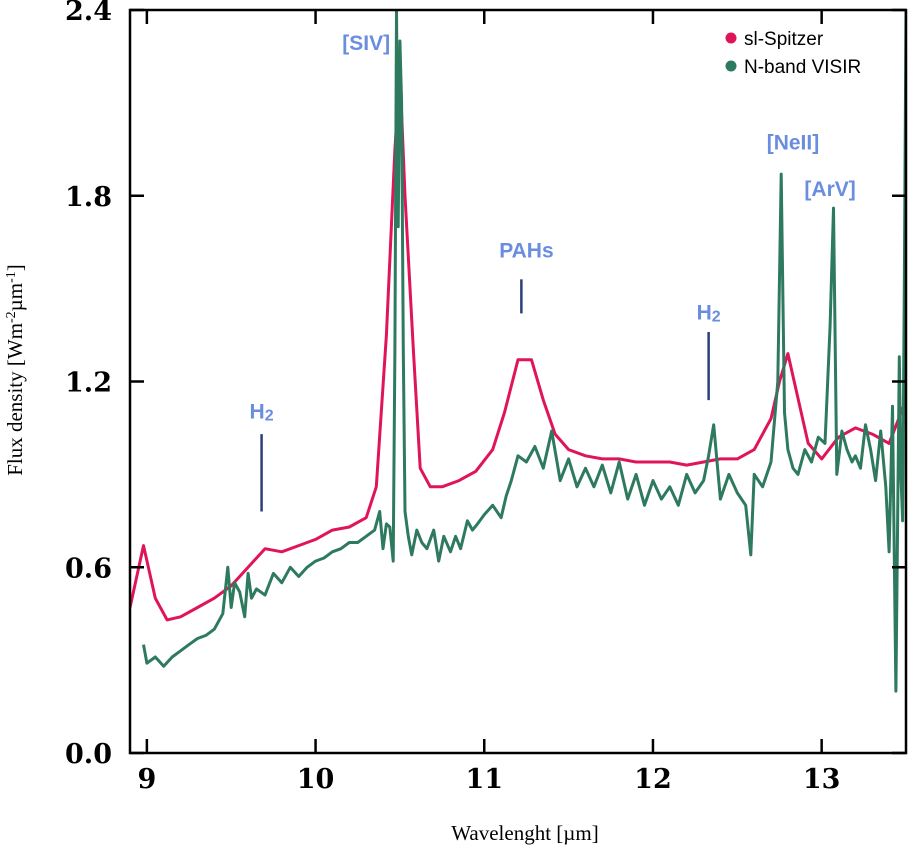 This screenshot has height=848, width=909. What do you see at coordinates (784, 39) in the screenshot?
I see `legend-label-sl-spitzer: sl-Spitzer` at bounding box center [784, 39].